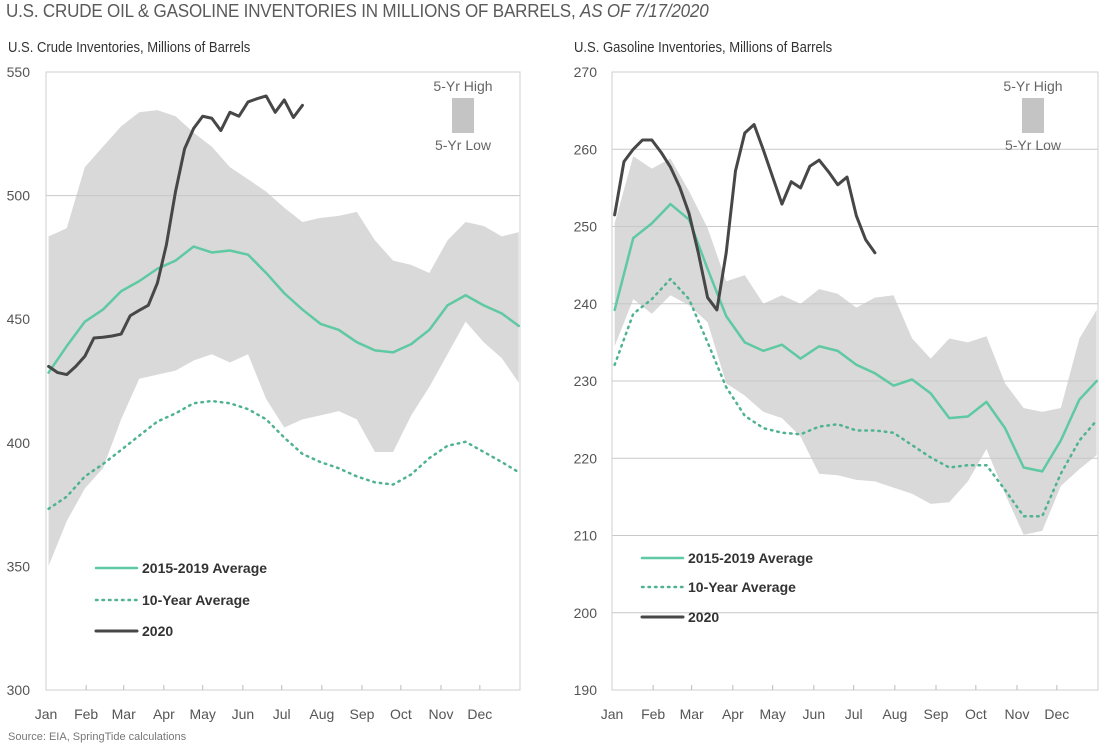  What do you see at coordinates (586, 149) in the screenshot?
I see `y-tick-label: 260` at bounding box center [586, 149].